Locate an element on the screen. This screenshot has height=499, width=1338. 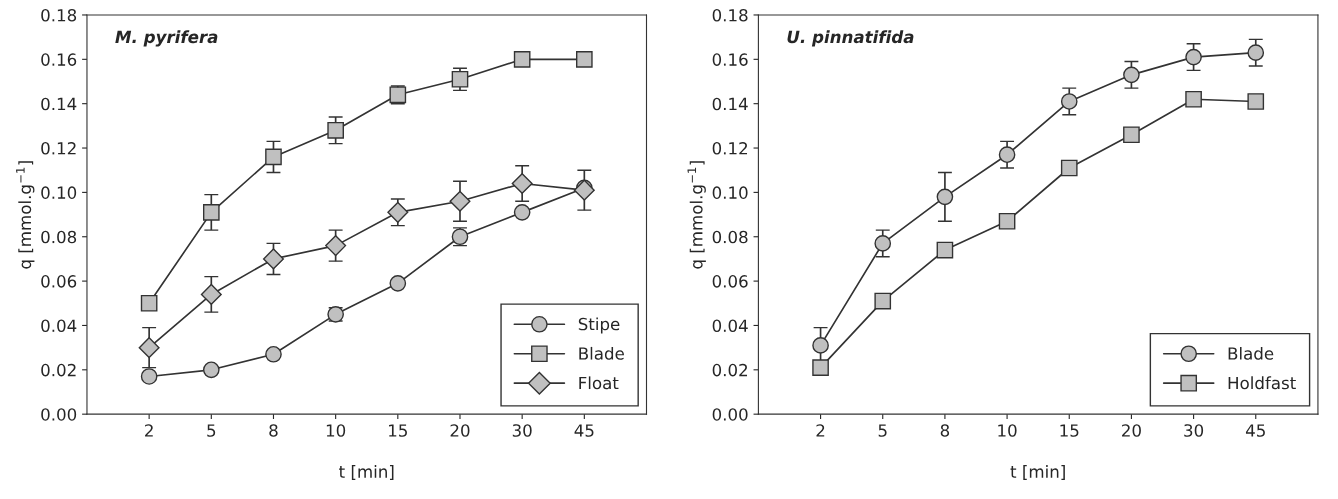
legend-label: Holdfast is located at coordinates (1262, 383).